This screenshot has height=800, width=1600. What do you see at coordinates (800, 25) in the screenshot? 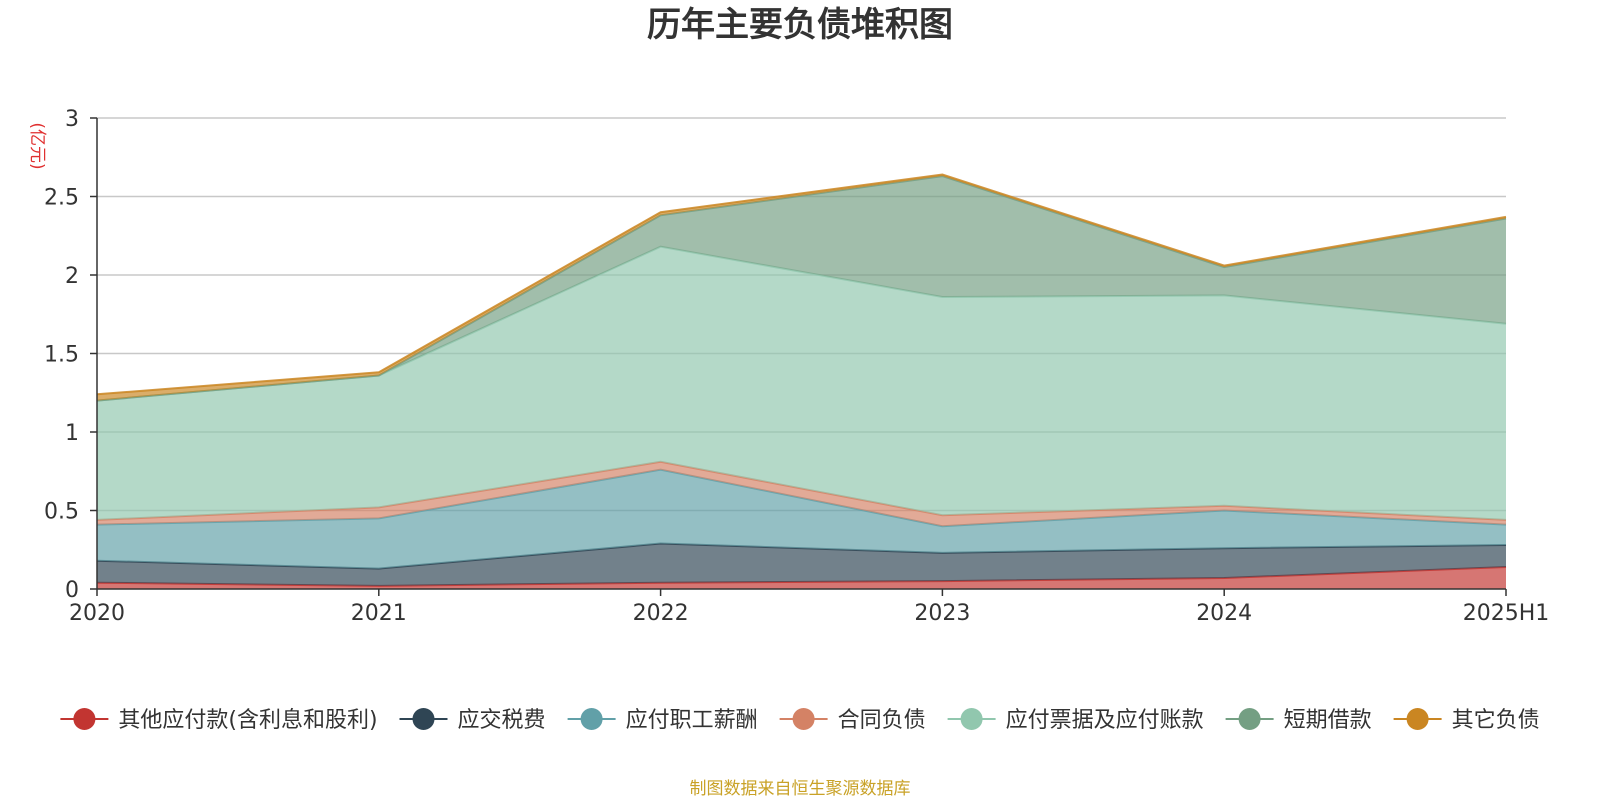
I see `chart-title: 历年主要负债堆积图` at bounding box center [800, 25].